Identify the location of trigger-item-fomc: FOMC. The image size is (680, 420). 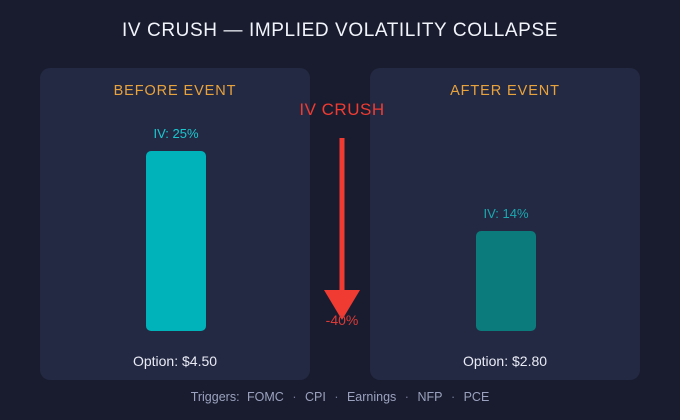
(265, 397).